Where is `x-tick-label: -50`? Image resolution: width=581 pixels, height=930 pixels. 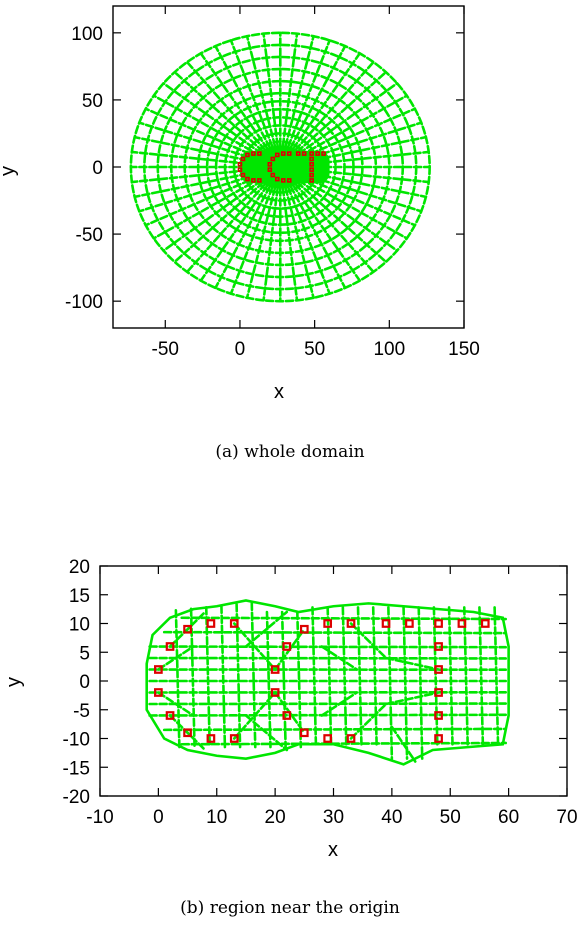 x-tick-label: -50 is located at coordinates (165, 349).